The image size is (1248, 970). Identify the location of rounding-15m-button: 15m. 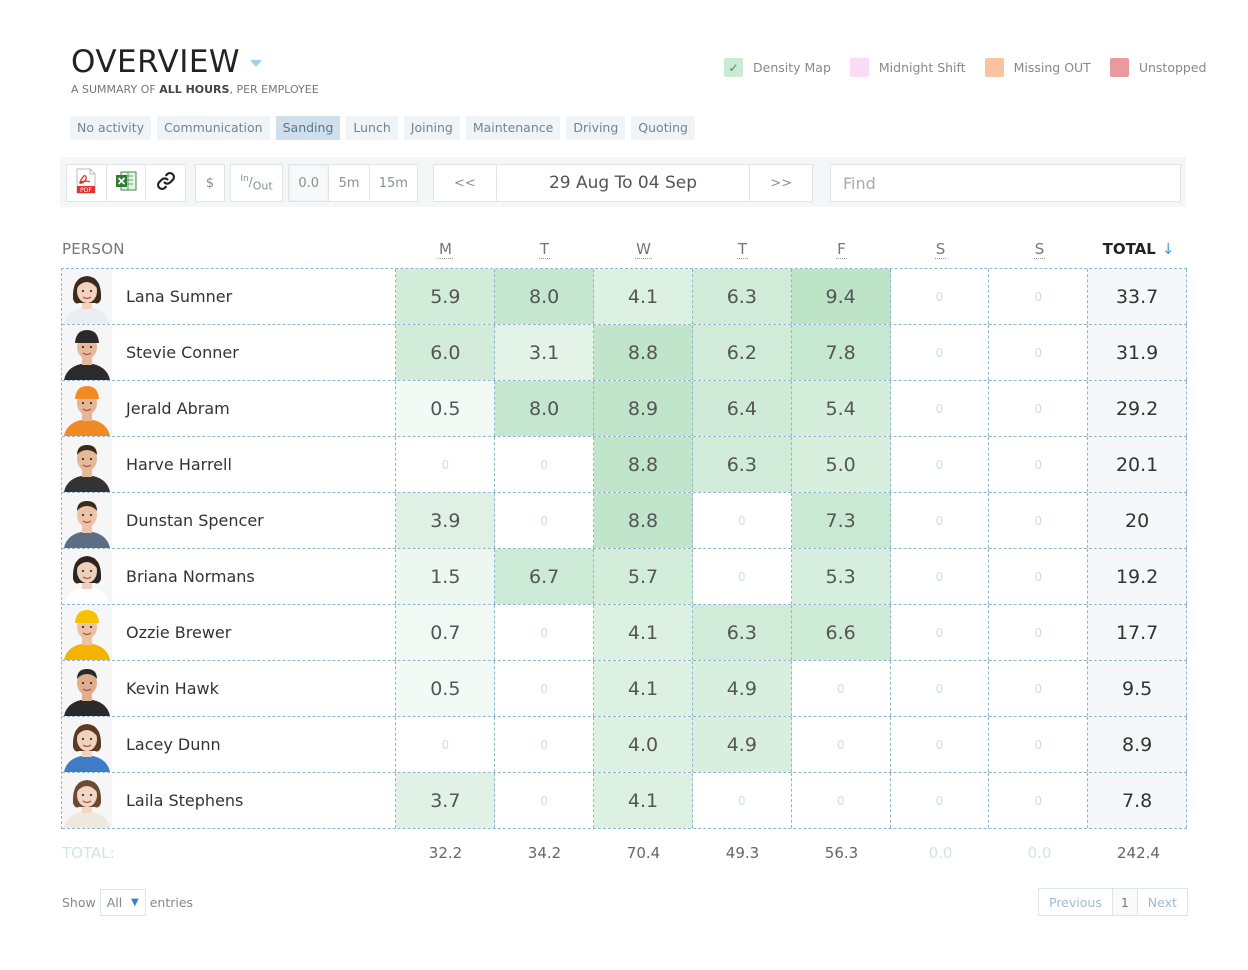
(393, 183).